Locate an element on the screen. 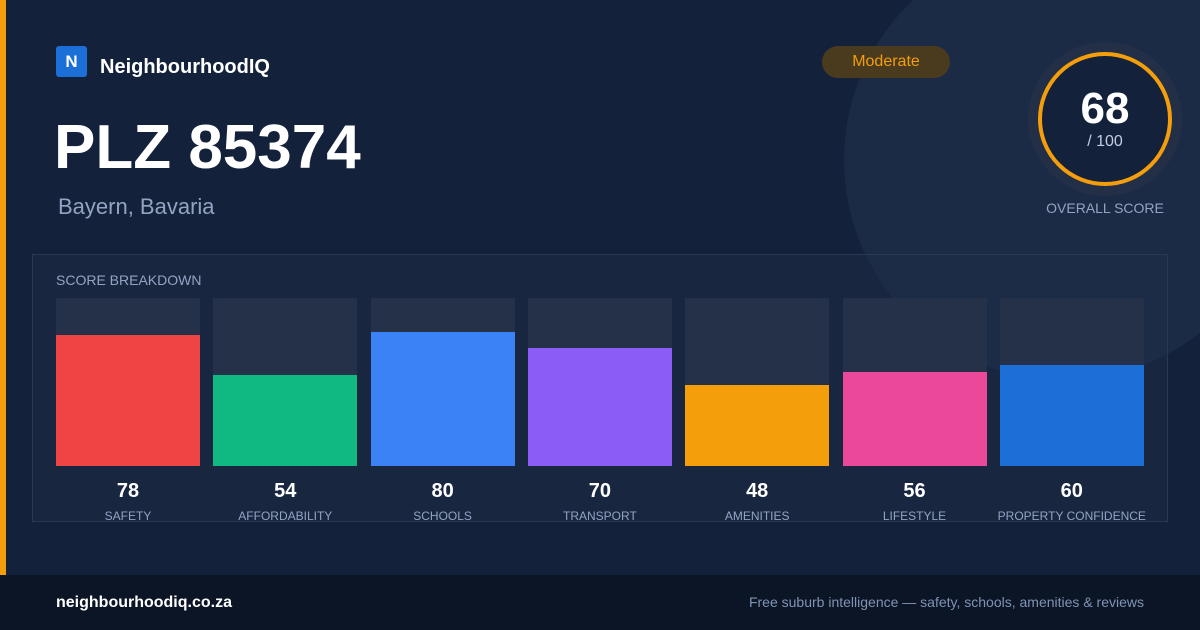 Image resolution: width=1200 pixels, height=630 pixels. value-label: 78 is located at coordinates (128, 491).